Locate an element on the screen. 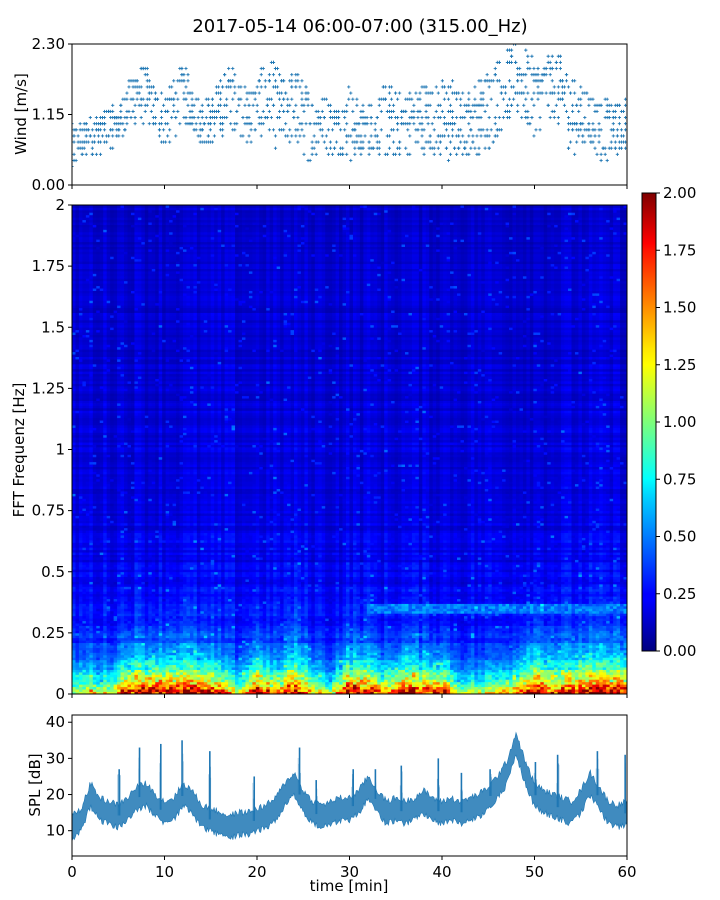 The height and width of the screenshot is (900, 720). wind-y-ticks: 0.001.152.30 is located at coordinates (52, 114).